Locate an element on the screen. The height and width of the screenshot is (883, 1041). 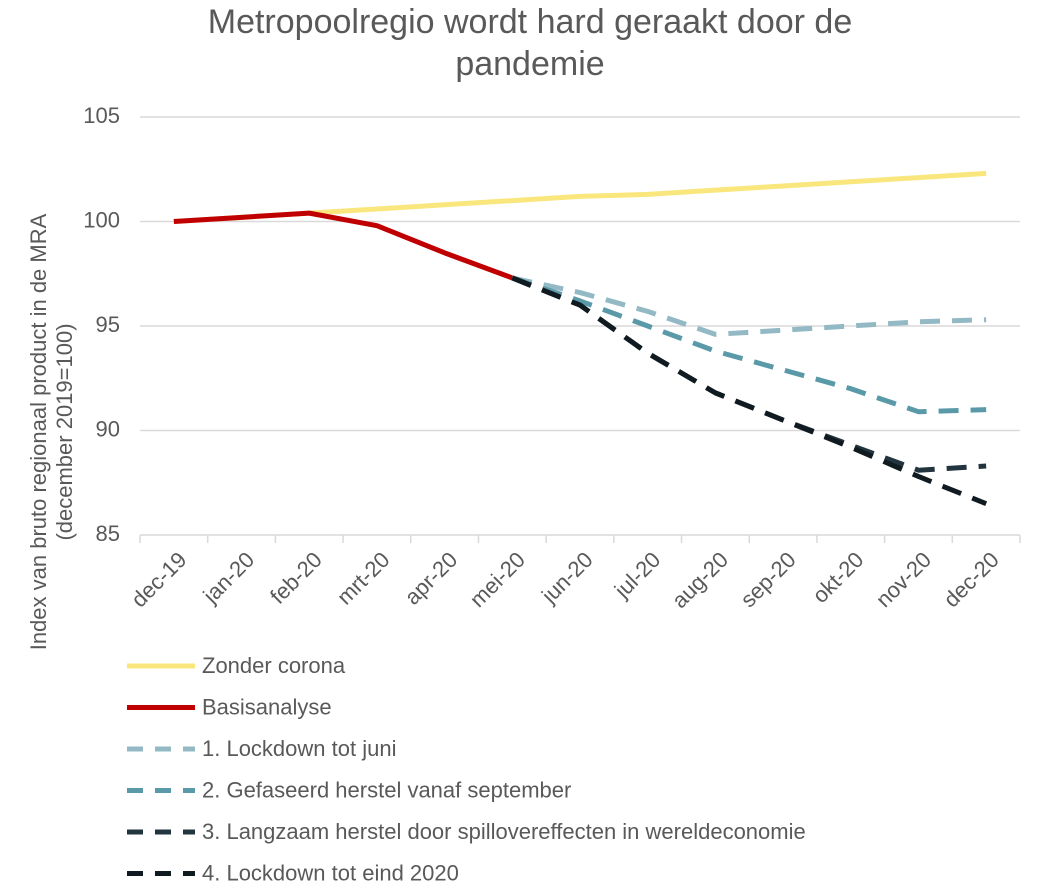
y-tick-label: 85 is located at coordinates (108, 533).